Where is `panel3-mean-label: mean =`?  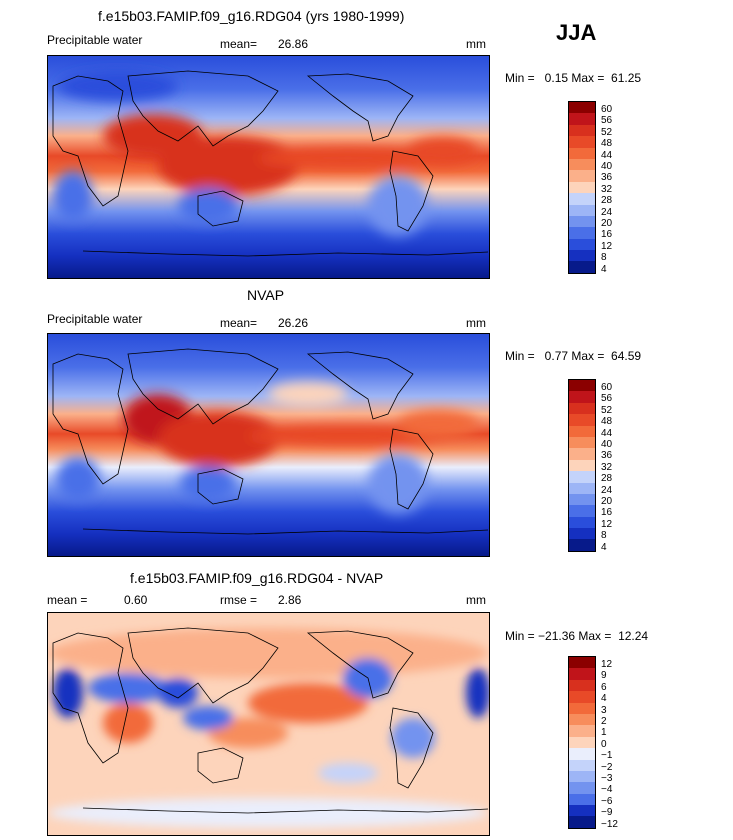 panel3-mean-label: mean = is located at coordinates (67, 600).